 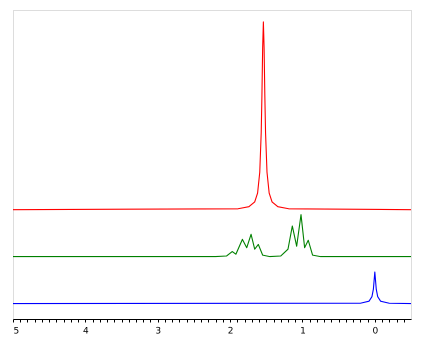 I want to click on x-tick-label: 4, so click(x=85, y=331).